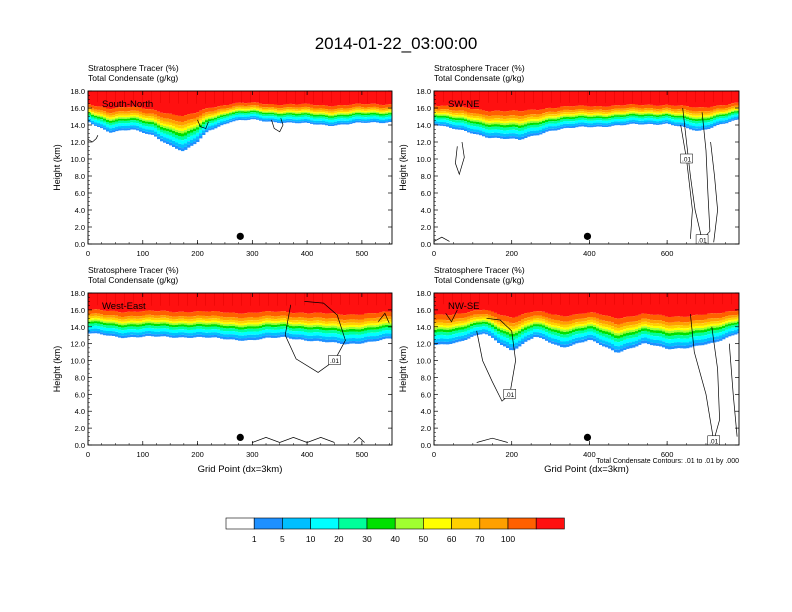 The height and width of the screenshot is (612, 792). Describe the element at coordinates (586, 167) in the screenshot. I see `plot-area: .01 .01 SW-NE` at that location.